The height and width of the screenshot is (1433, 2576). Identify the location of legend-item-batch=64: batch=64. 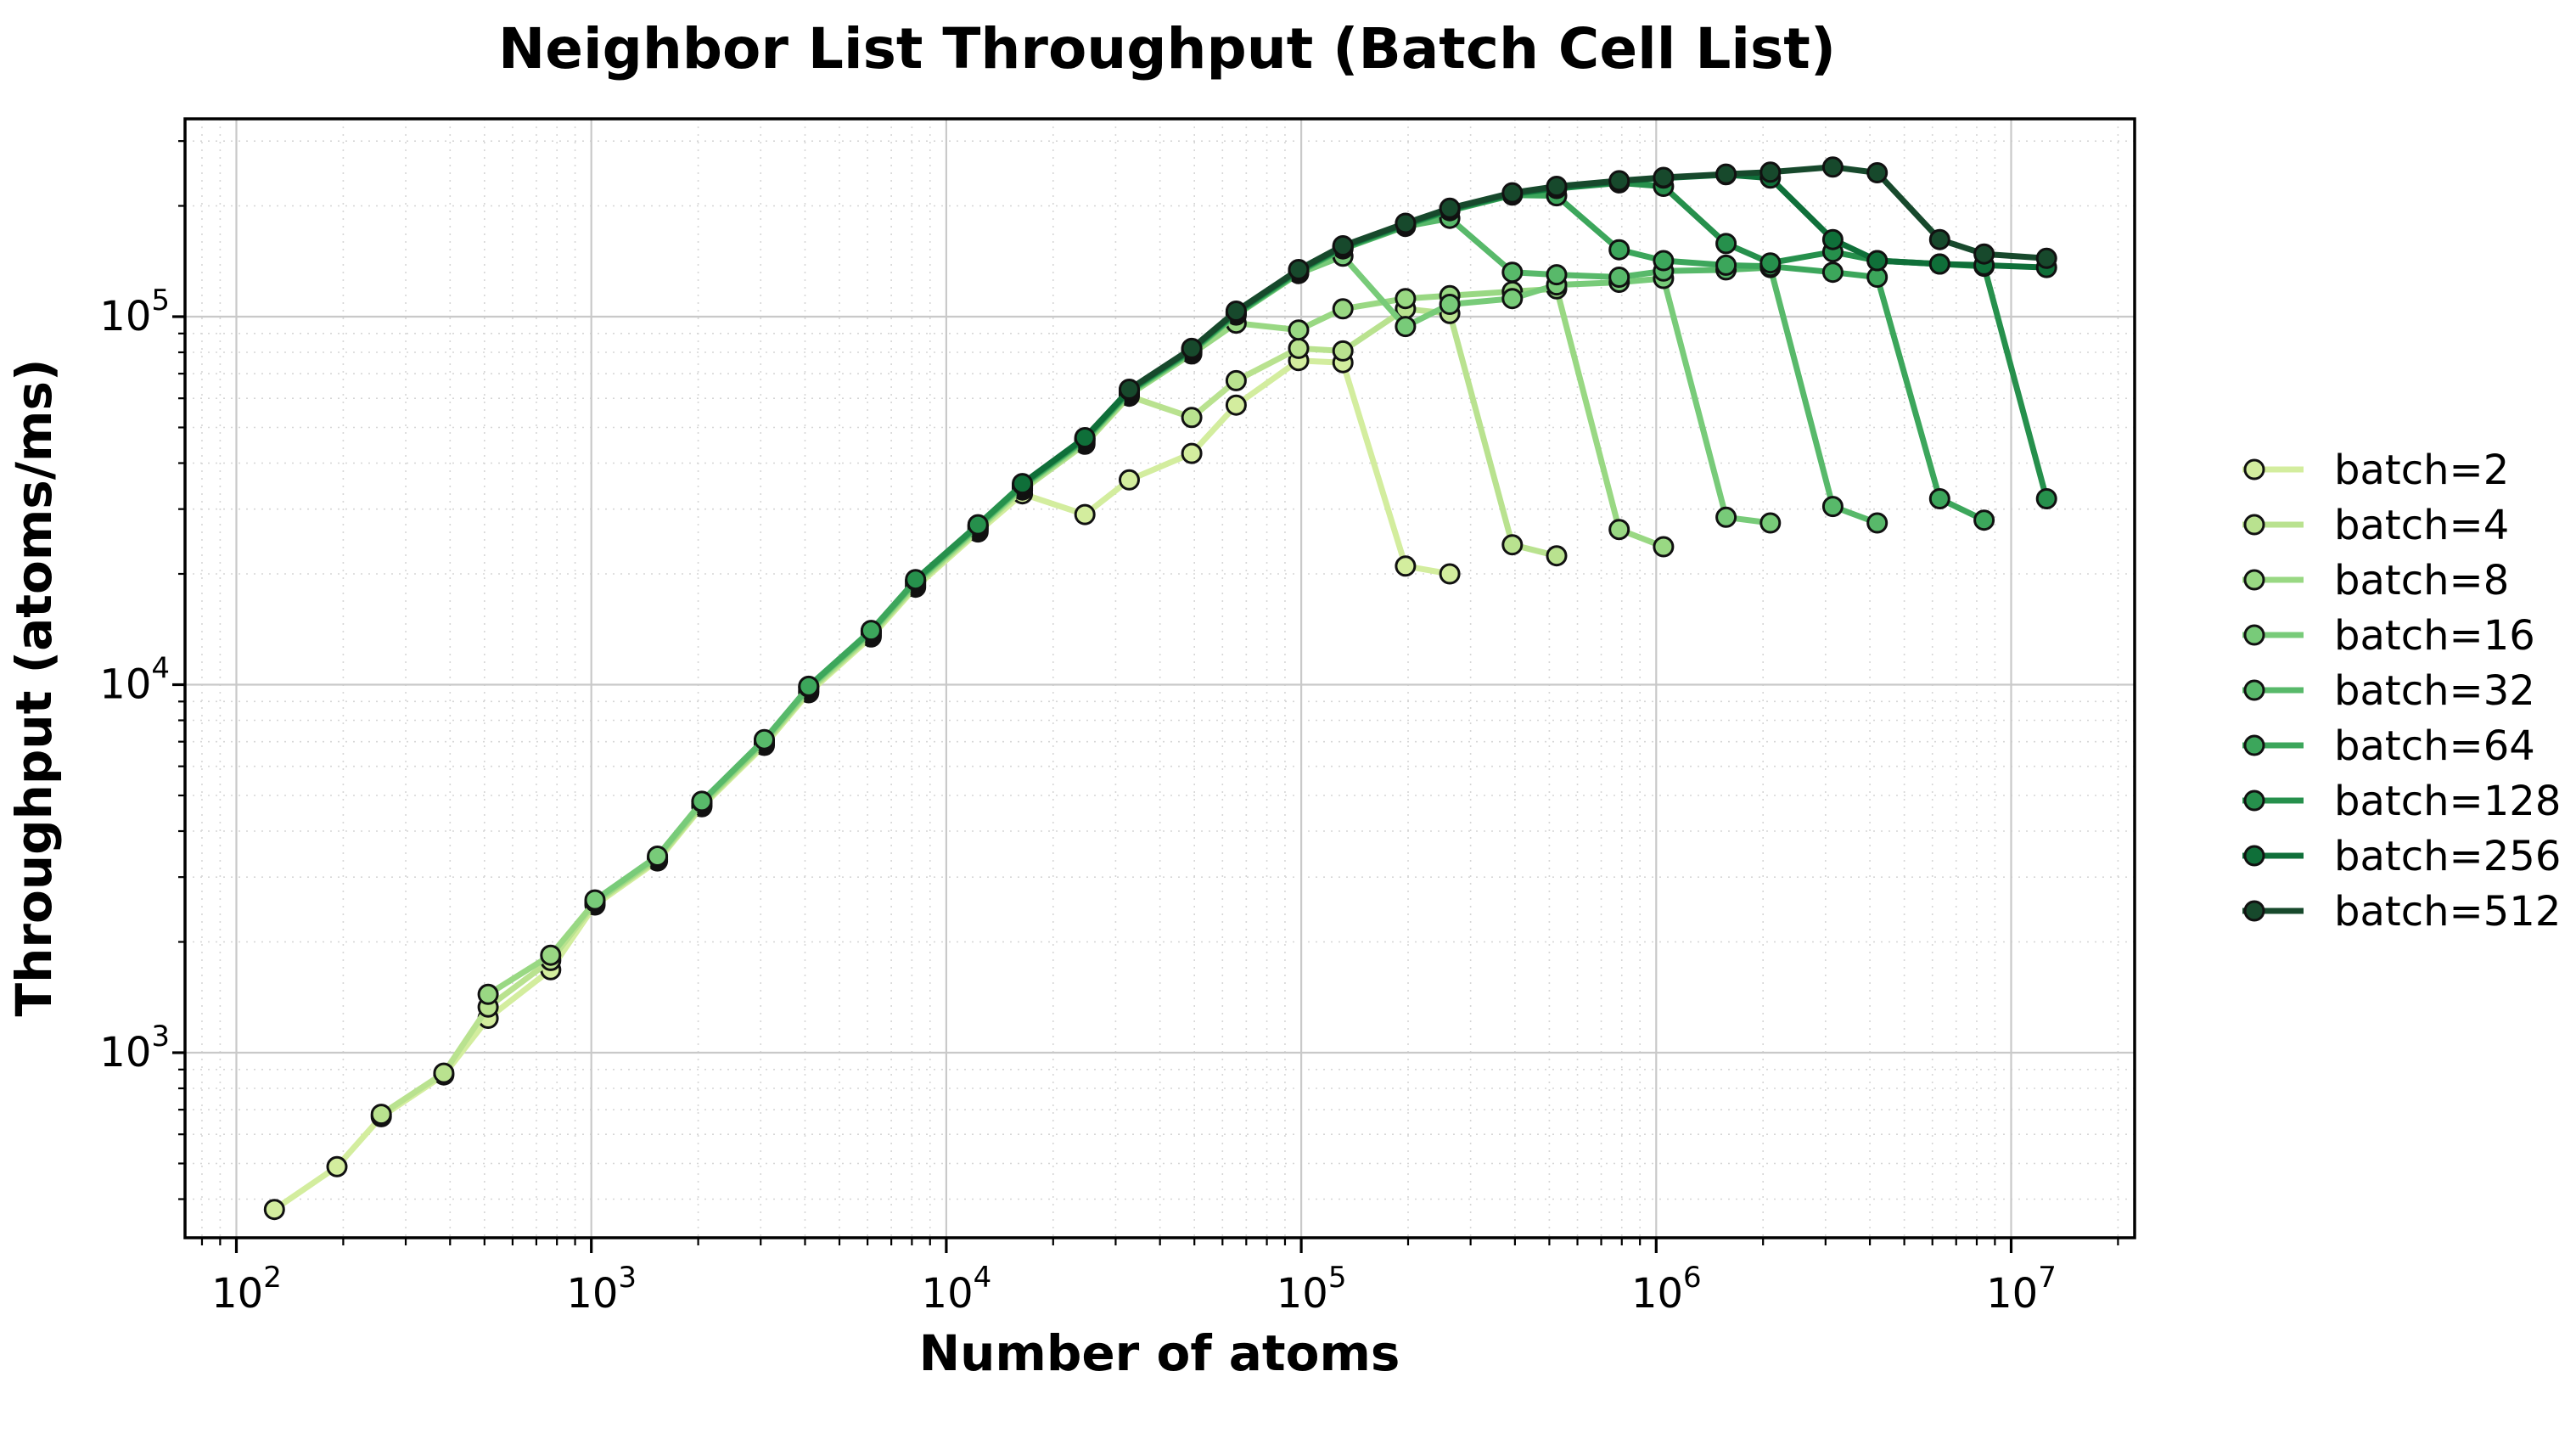
(2388, 746).